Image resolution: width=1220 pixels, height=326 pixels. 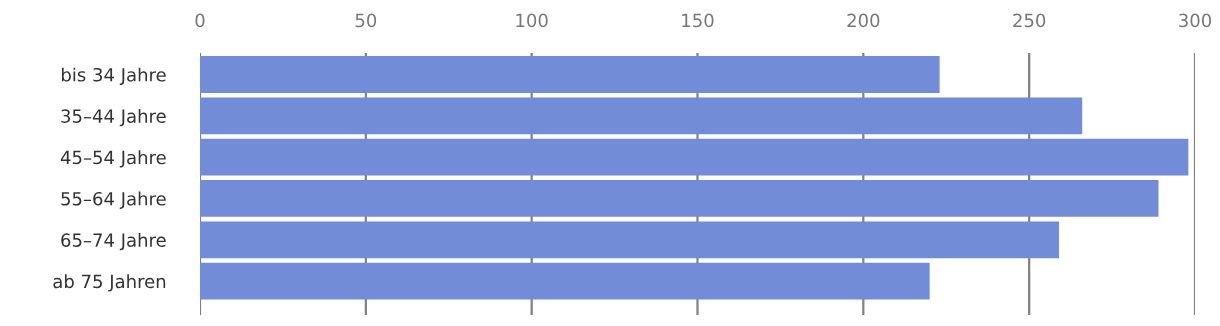 What do you see at coordinates (114, 76) in the screenshot?
I see `y-tick-label: bis 34 Jahre` at bounding box center [114, 76].